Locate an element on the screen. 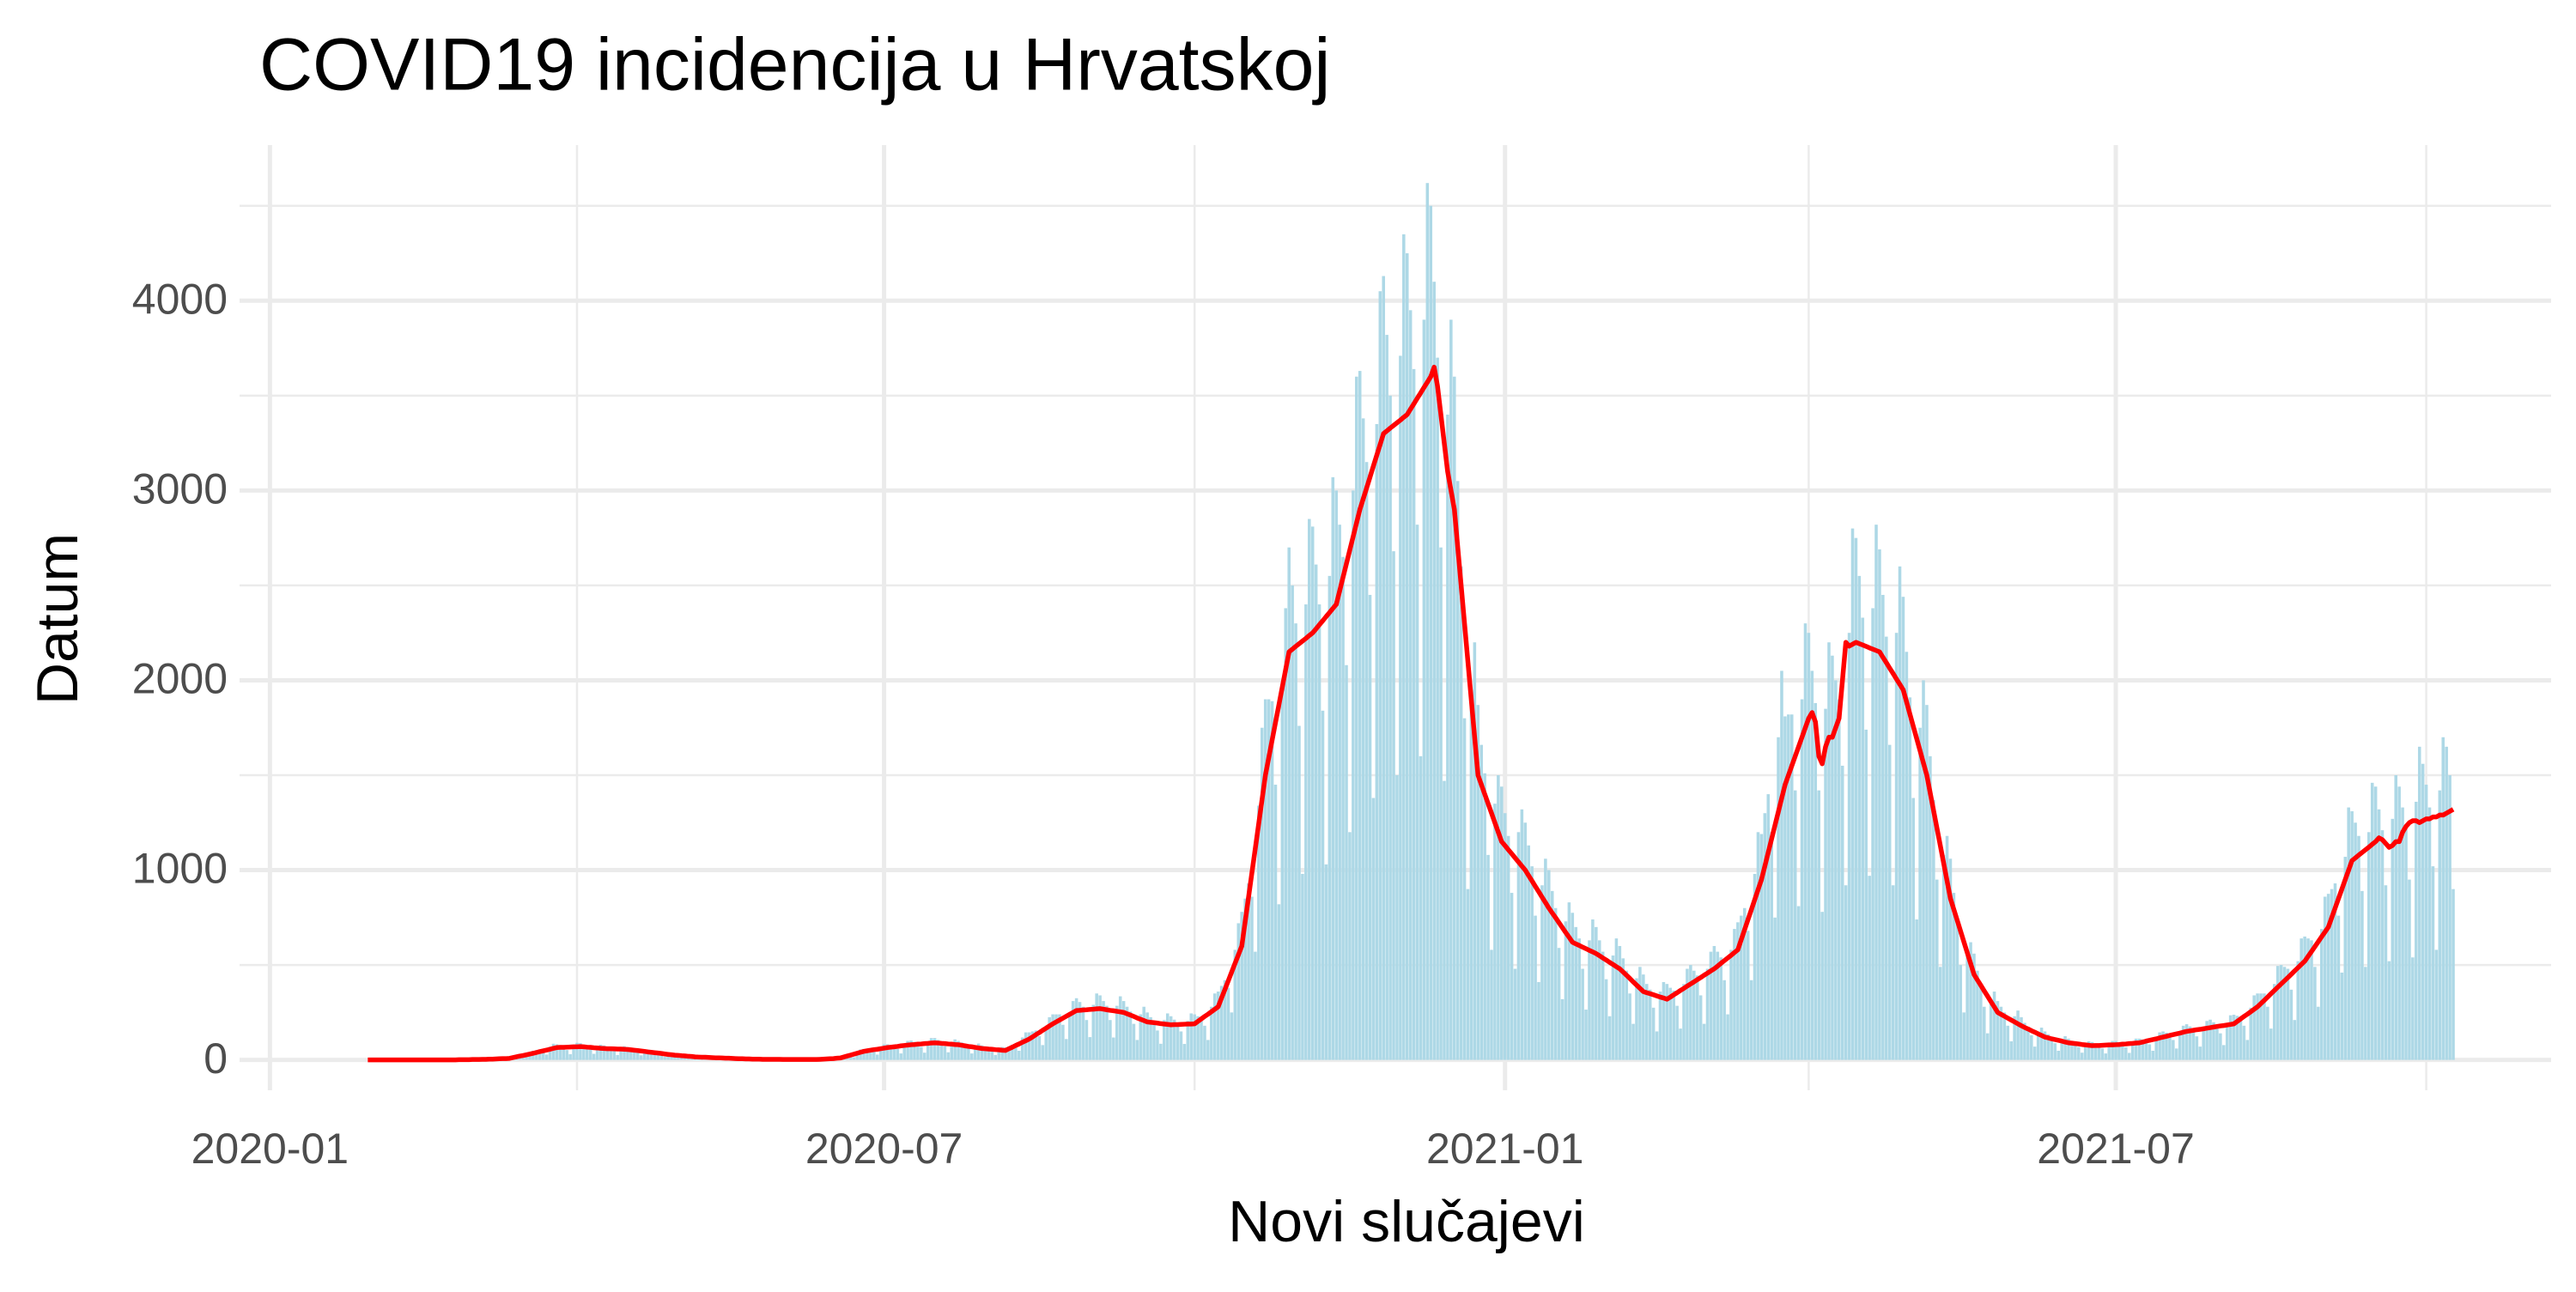 This screenshot has width=2576, height=1292. x-axis-label: Novi slučajevi is located at coordinates (1407, 1221).